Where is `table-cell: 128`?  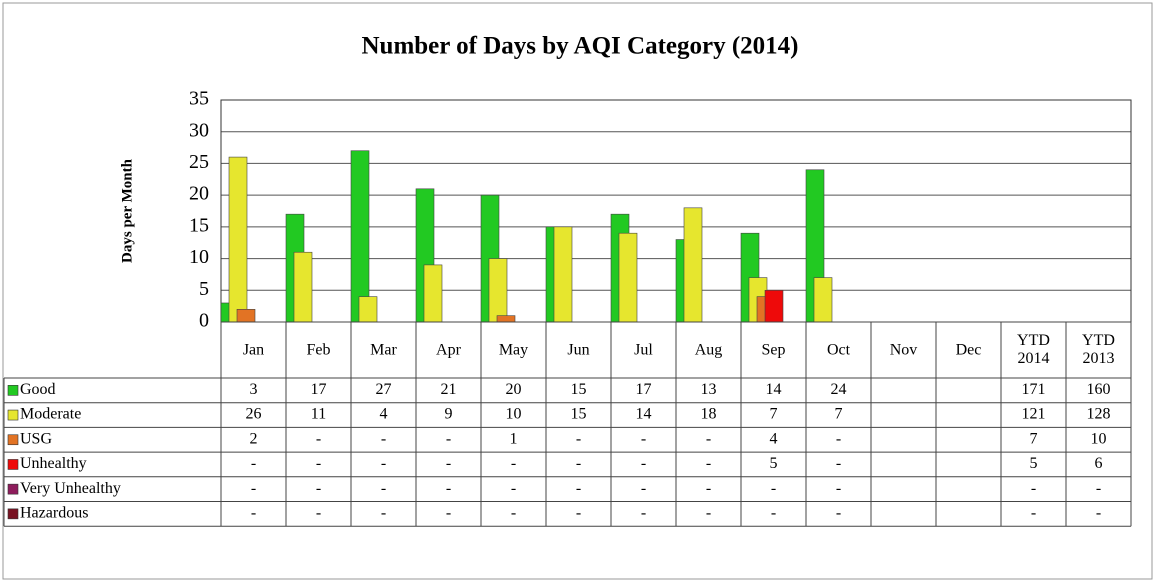 table-cell: 128 is located at coordinates (1099, 414).